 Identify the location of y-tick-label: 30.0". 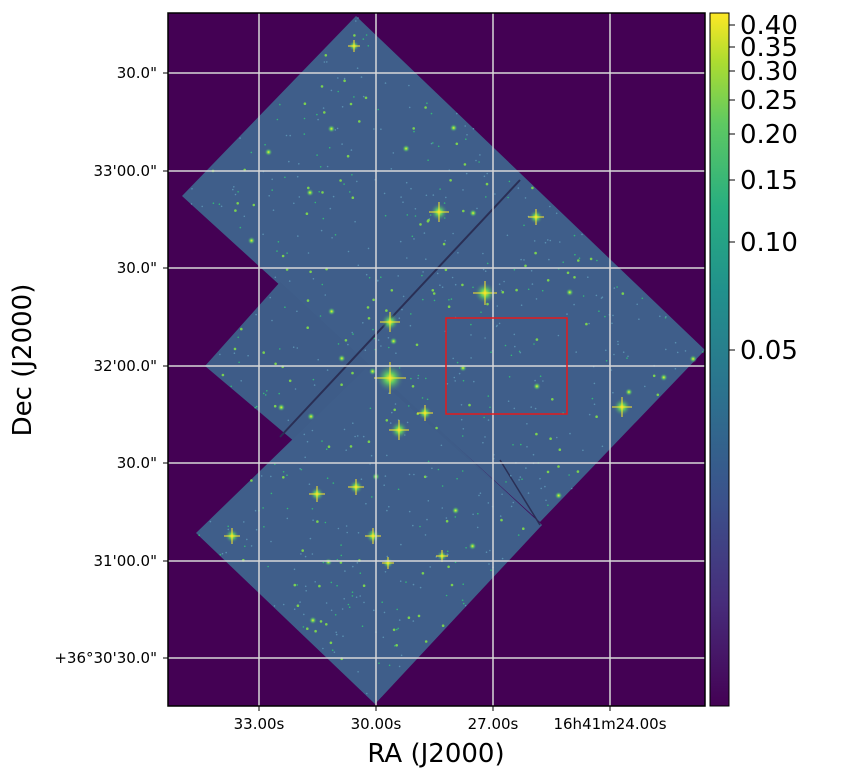
(137, 73).